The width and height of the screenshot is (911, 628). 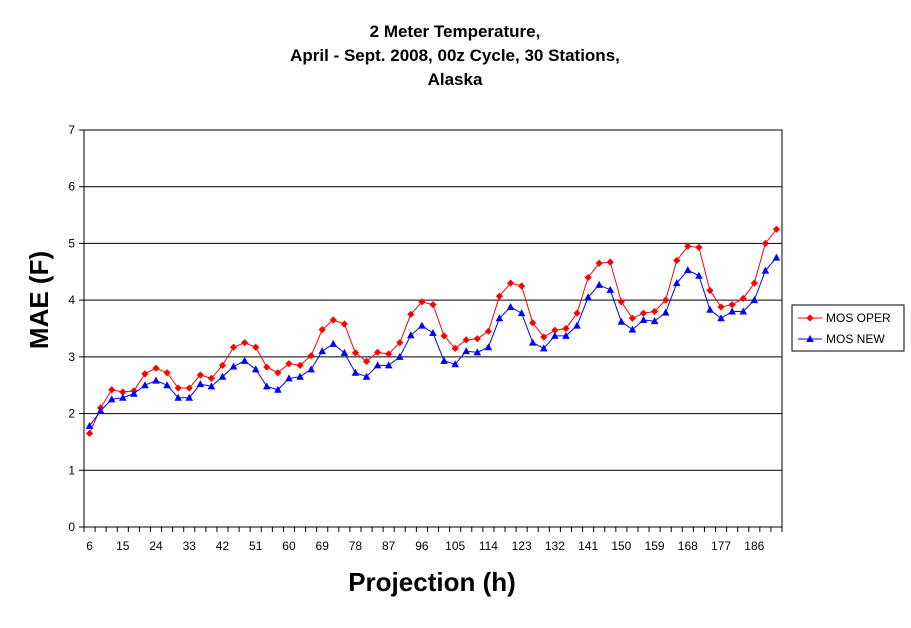 I want to click on x-tick-label: 177, so click(x=721, y=546).